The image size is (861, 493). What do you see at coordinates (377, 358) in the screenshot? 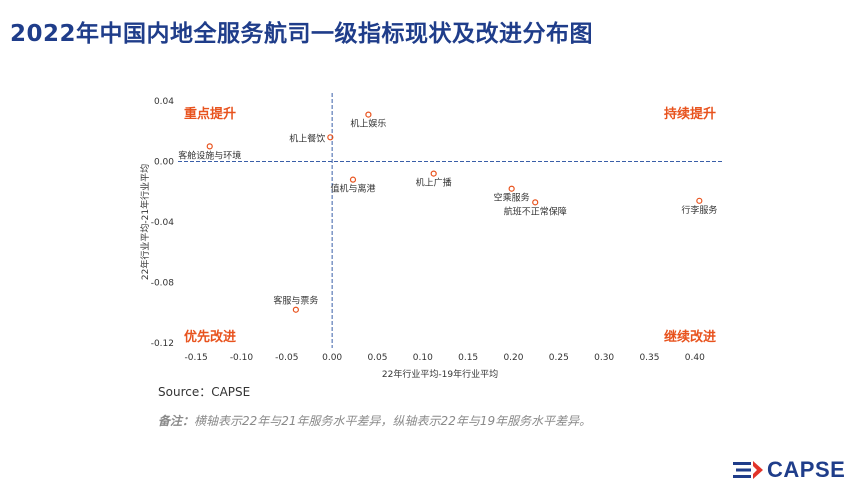
I see `x-tick-label: 0.05` at bounding box center [377, 358].